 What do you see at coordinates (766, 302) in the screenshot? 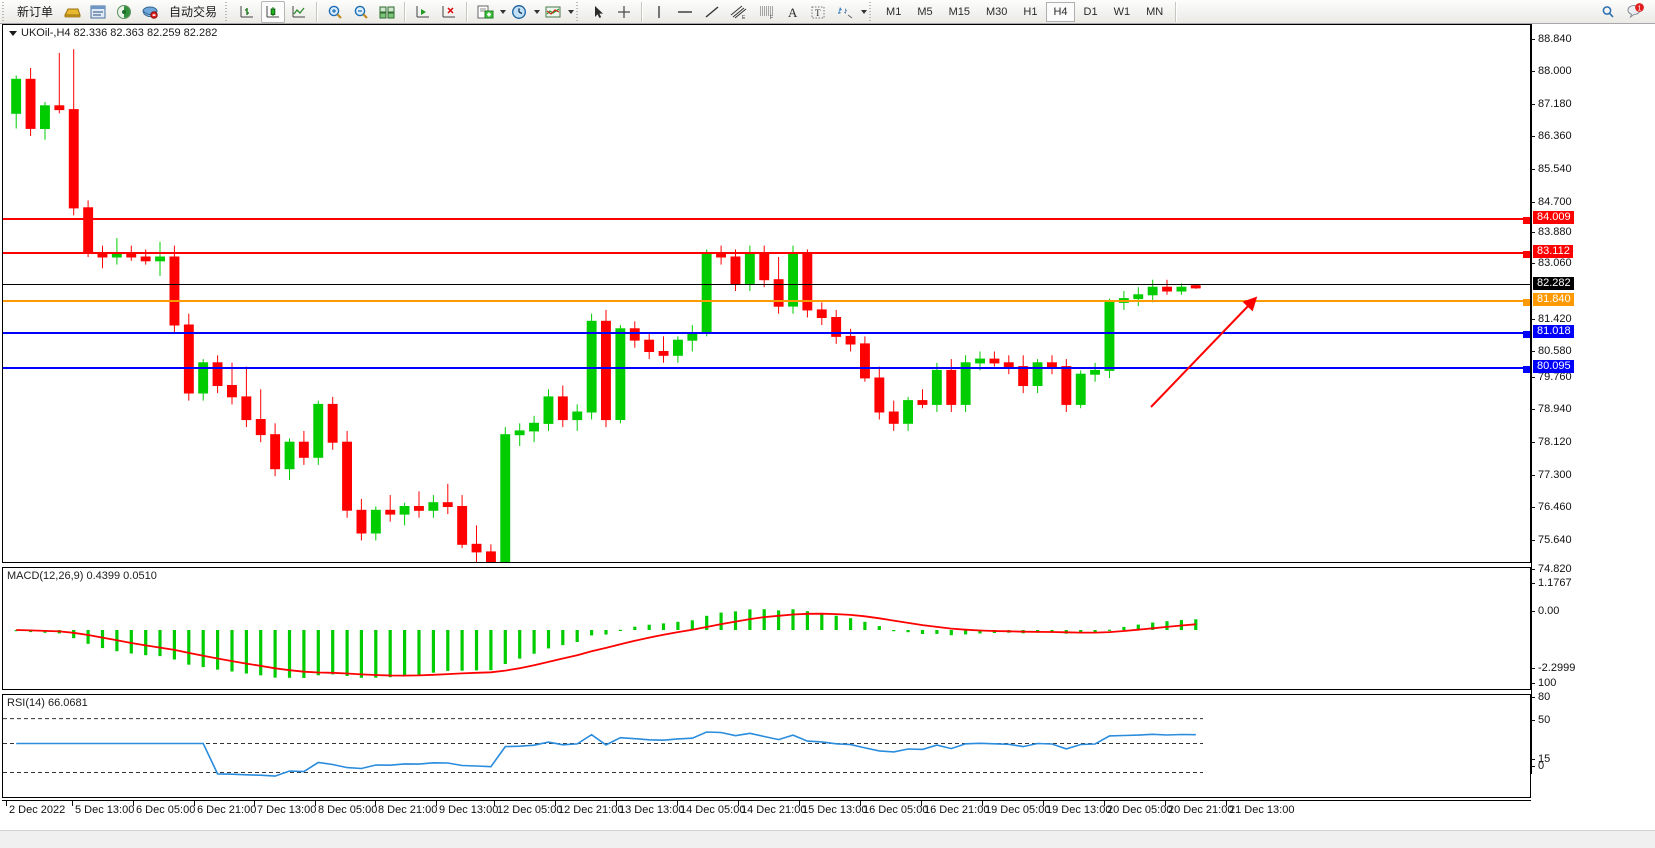
I see `level-line-pivot` at bounding box center [766, 302].